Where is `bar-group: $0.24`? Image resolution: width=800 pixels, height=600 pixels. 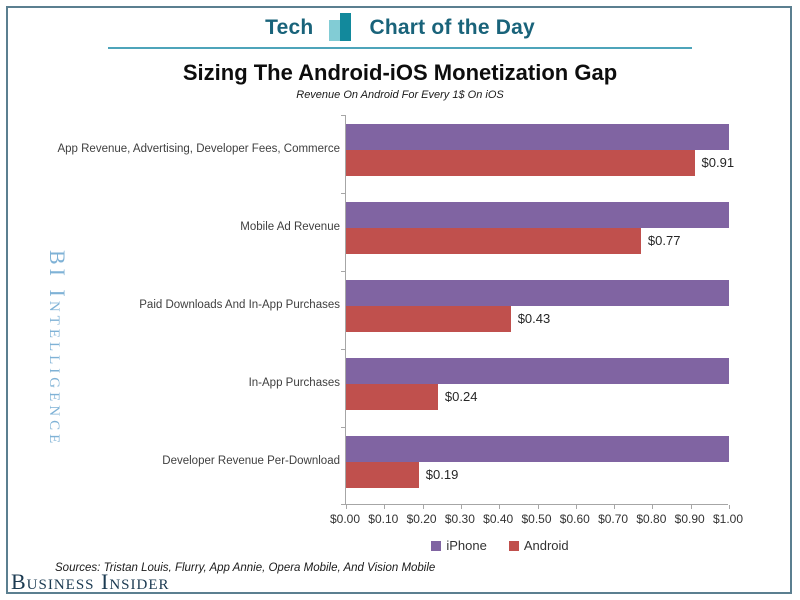 bar-group: $0.24 is located at coordinates (537, 388).